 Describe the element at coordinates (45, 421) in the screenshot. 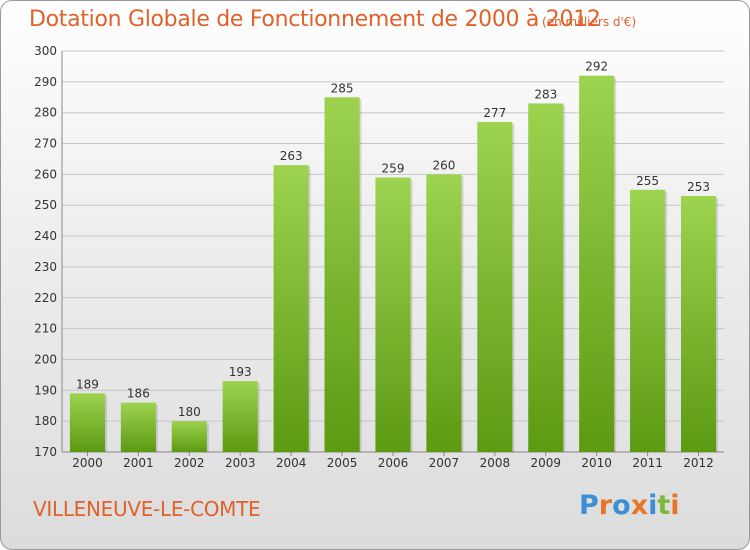

I see `y-tick-label: 180` at that location.